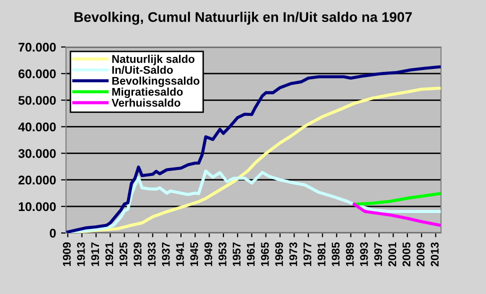 Image resolution: width=486 pixels, height=294 pixels. Describe the element at coordinates (37, 153) in the screenshot. I see `y-tick-label: 30.000` at that location.